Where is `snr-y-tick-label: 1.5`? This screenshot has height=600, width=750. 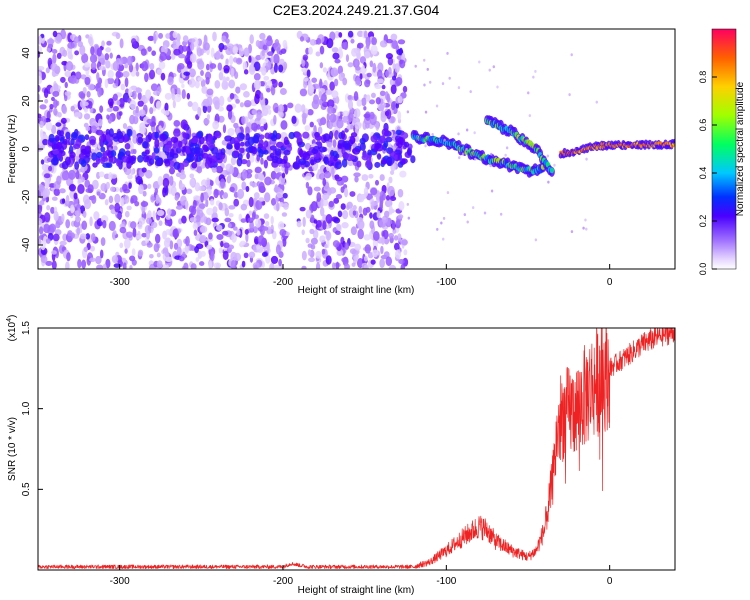
snr-y-tick-label: 1.5 is located at coordinates (26, 328).